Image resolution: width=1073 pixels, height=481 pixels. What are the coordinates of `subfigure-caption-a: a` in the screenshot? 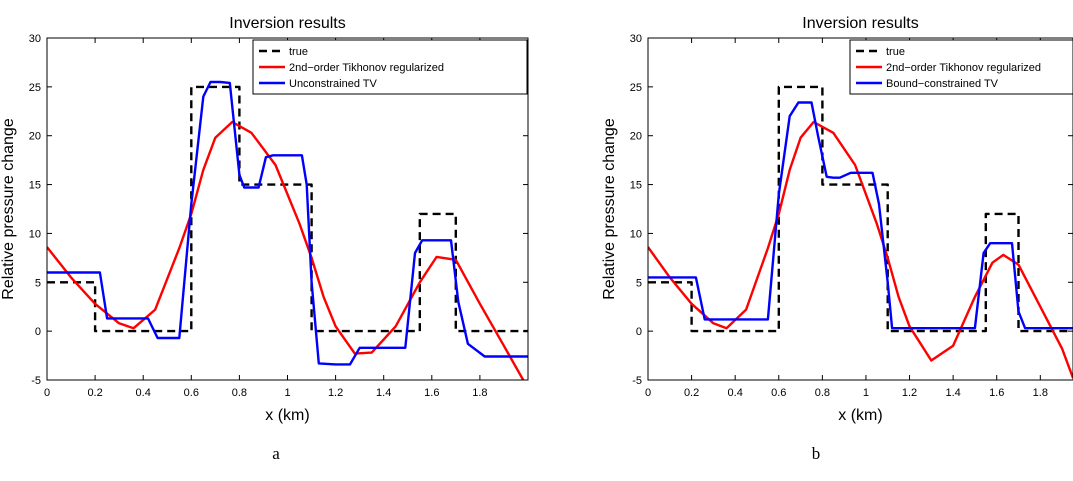 It's located at (276, 453).